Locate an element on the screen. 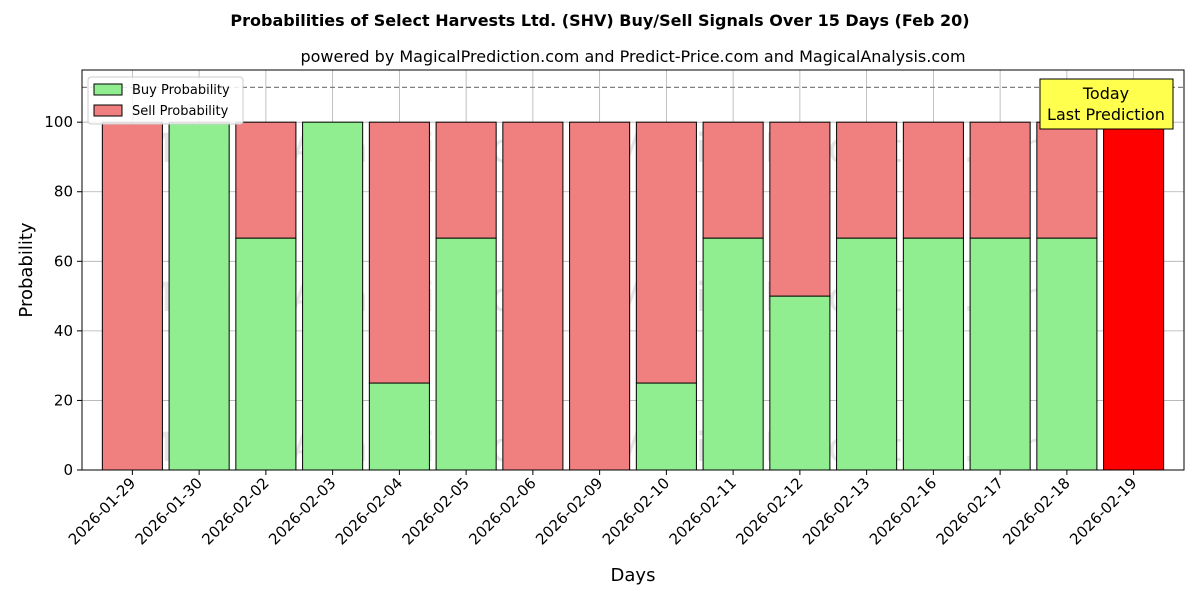 This screenshot has width=1200, height=600. x-tick-label: 2026-02-11 is located at coordinates (703, 511).